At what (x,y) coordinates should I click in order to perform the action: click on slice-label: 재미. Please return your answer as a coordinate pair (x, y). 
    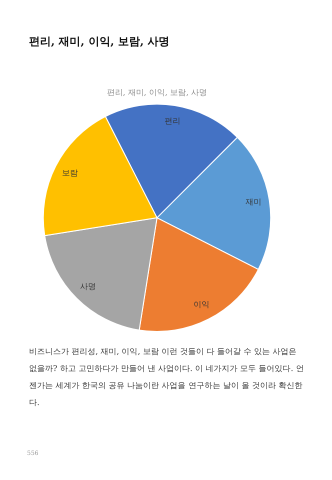
    Looking at the image, I should click on (254, 202).